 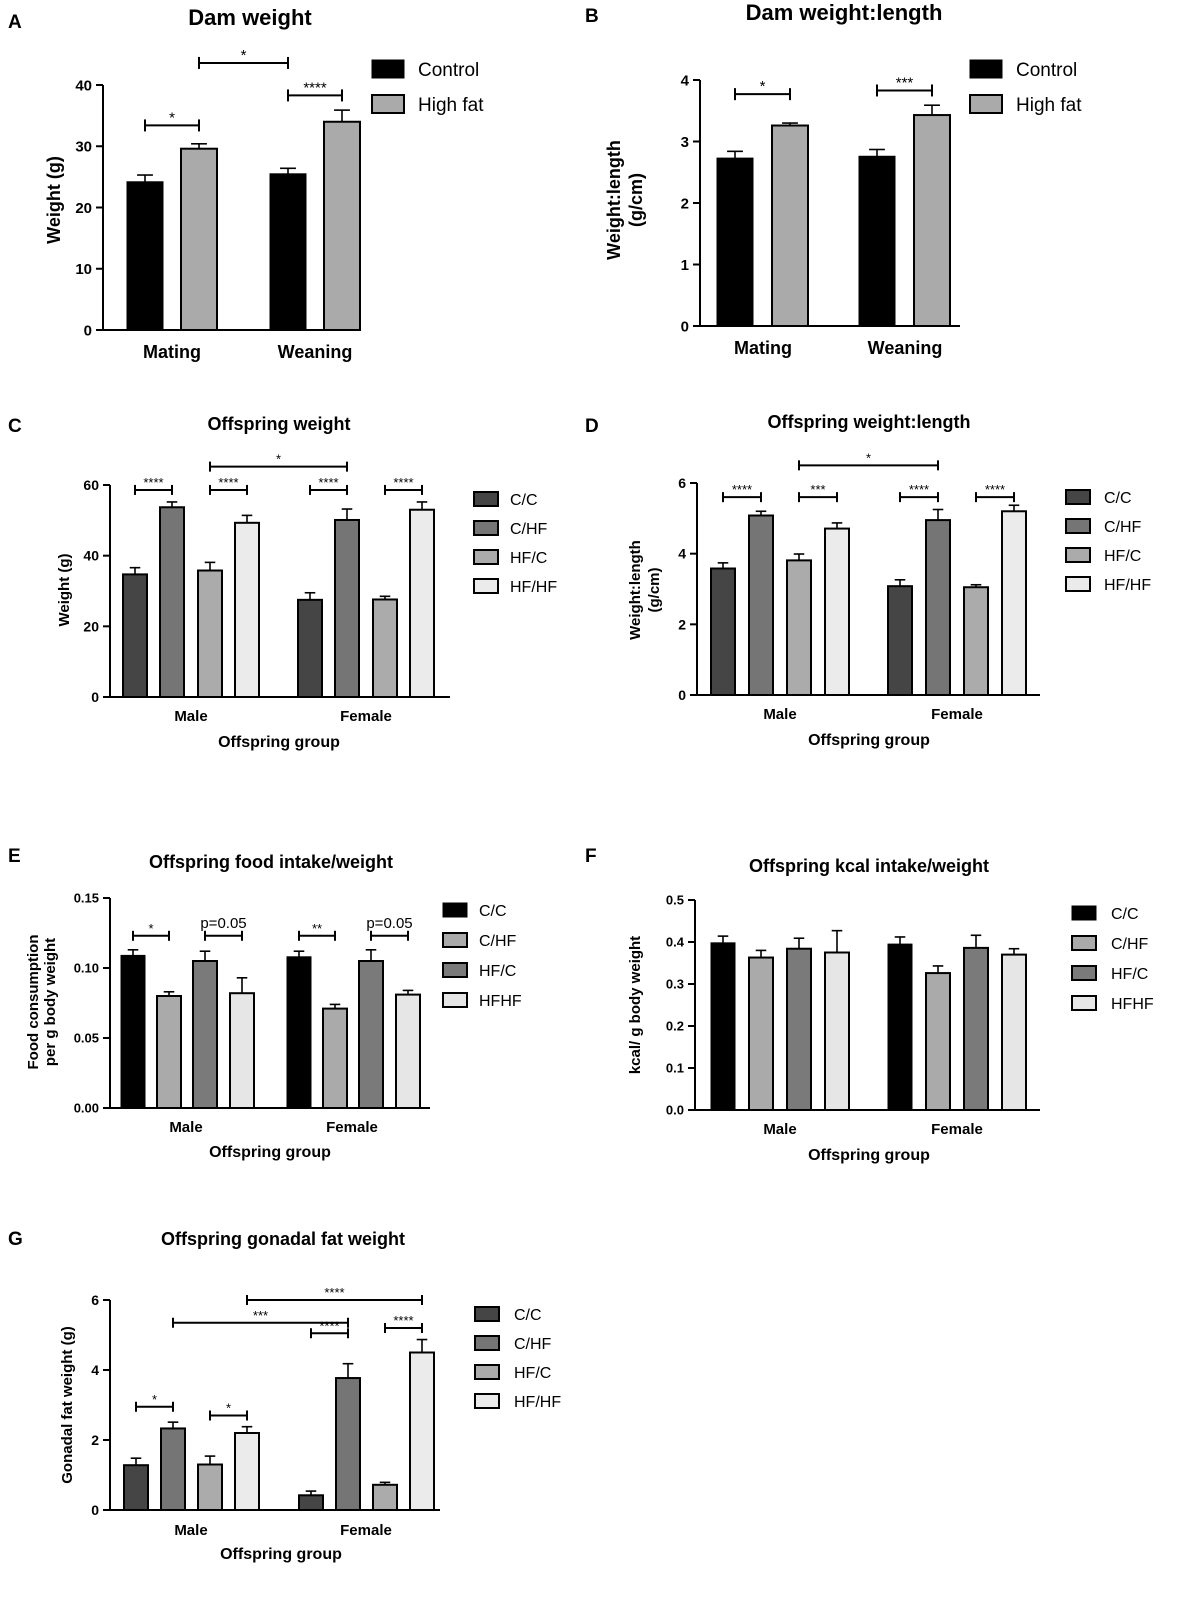 I want to click on y-axis-label-line: Weight:length, so click(x=614, y=200).